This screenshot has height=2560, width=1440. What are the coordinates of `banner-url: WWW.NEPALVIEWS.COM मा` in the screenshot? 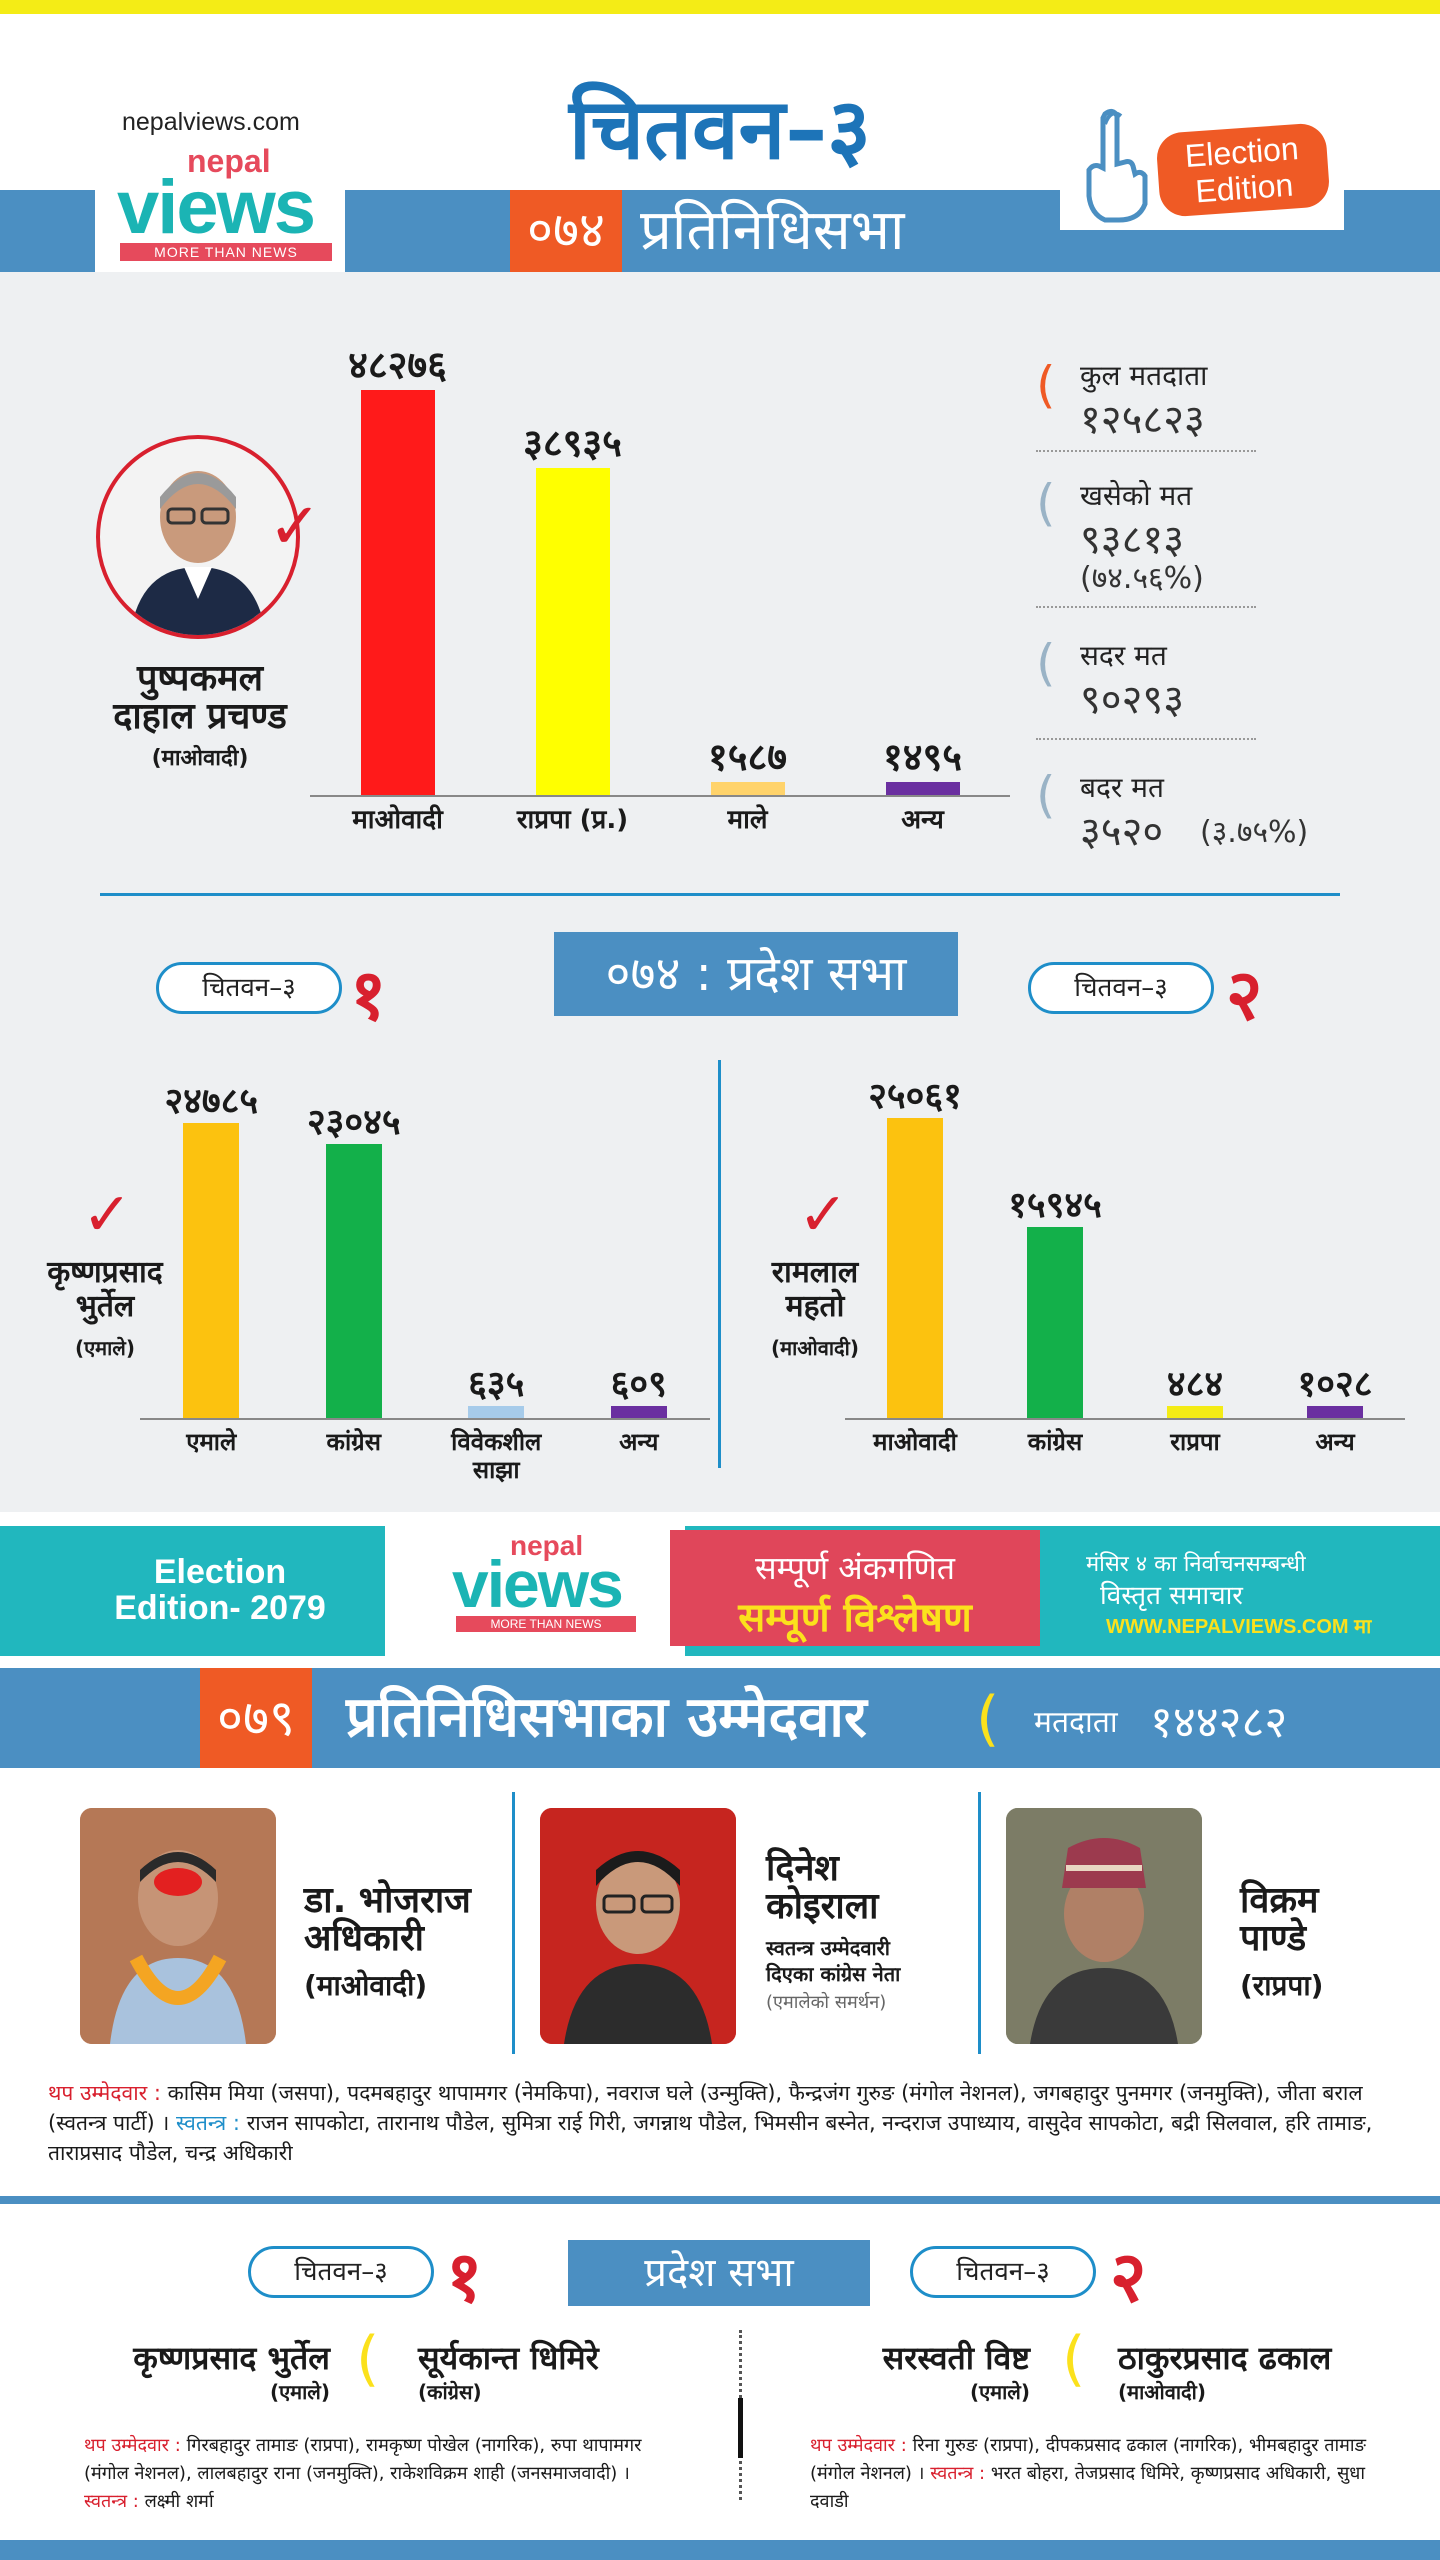 It's located at (1239, 1627).